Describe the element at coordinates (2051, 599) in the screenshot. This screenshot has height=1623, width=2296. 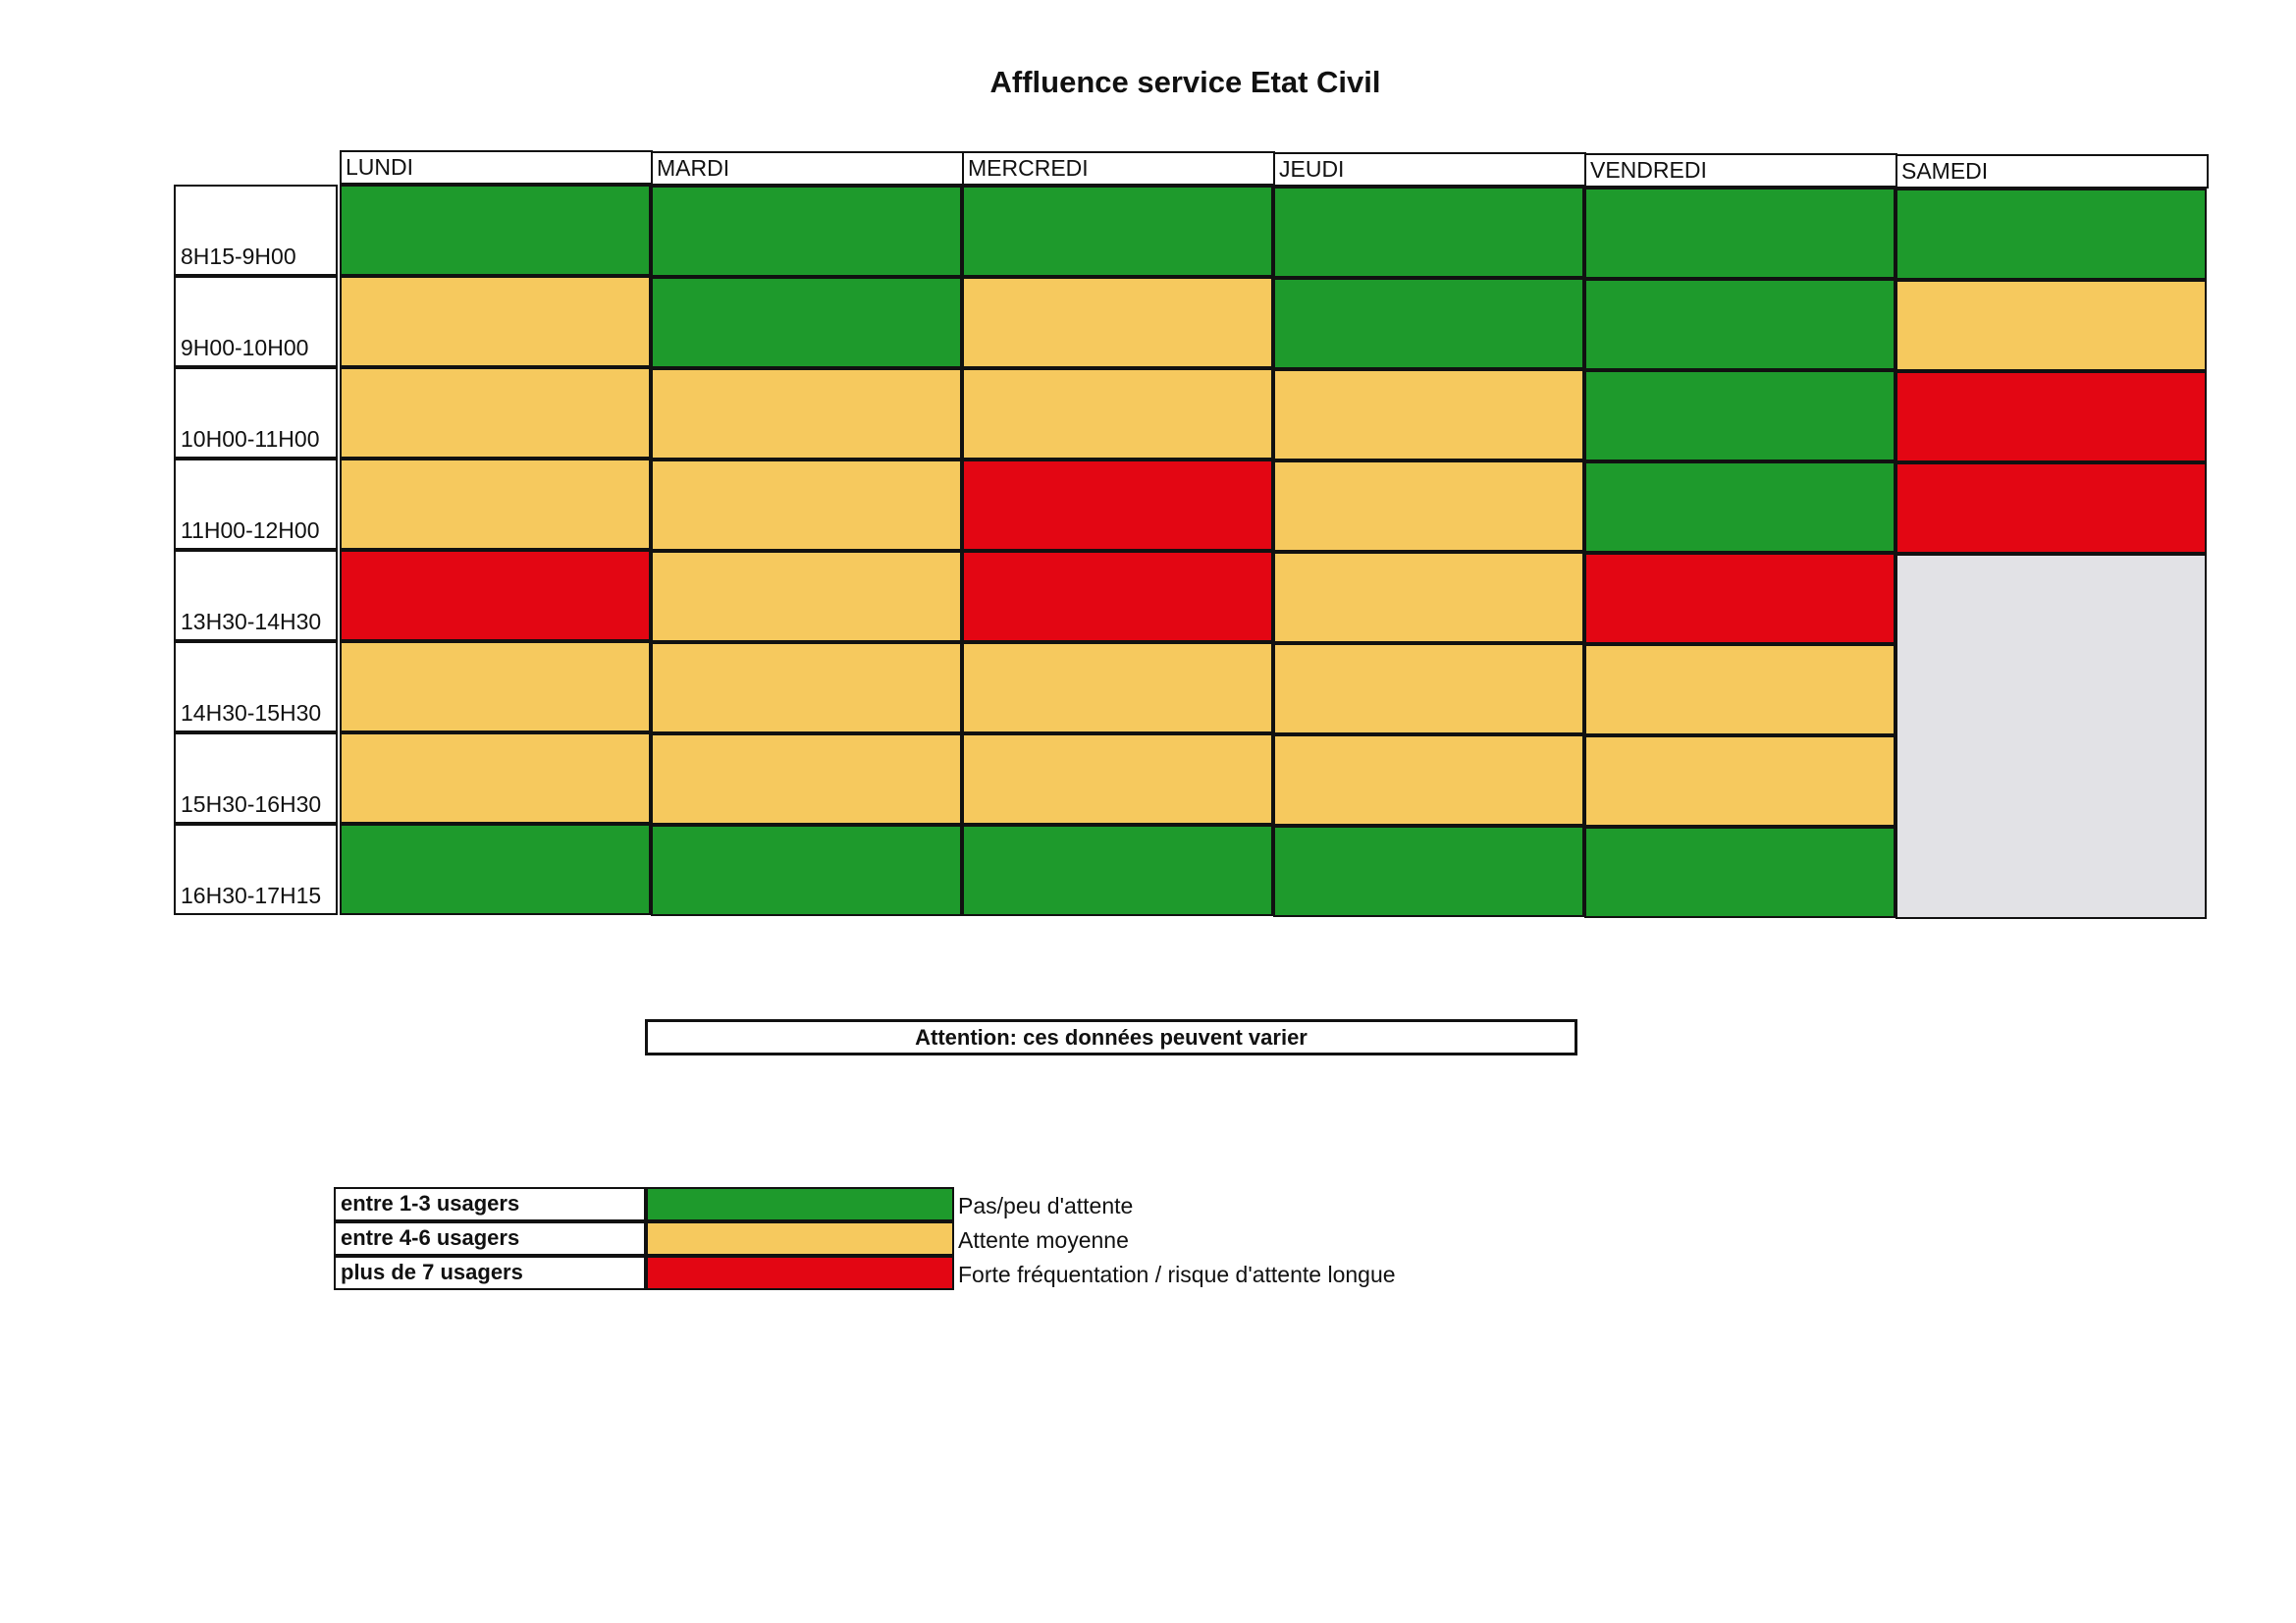
I see `heatmap-cell-samedi-13h30-14h30` at that location.